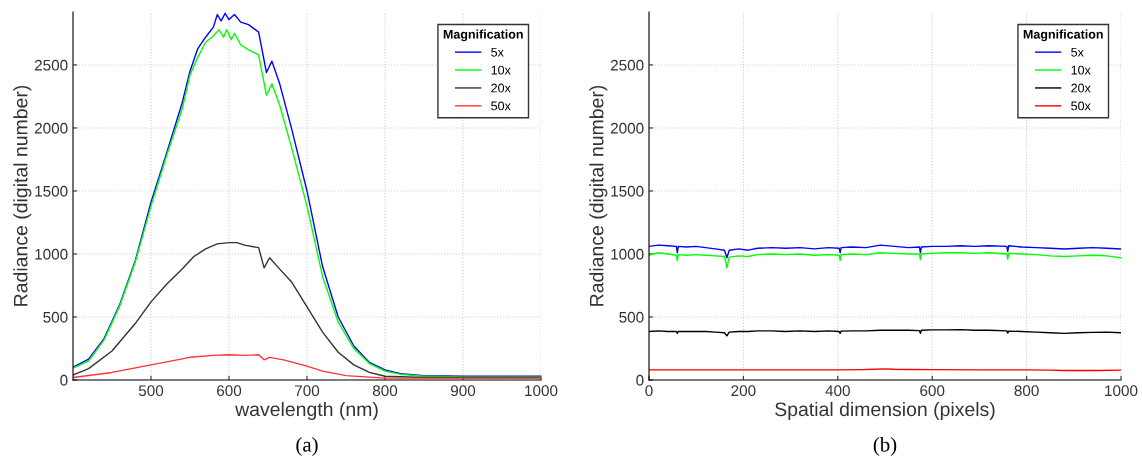  What do you see at coordinates (885, 446) in the screenshot?
I see `text: (b)` at bounding box center [885, 446].